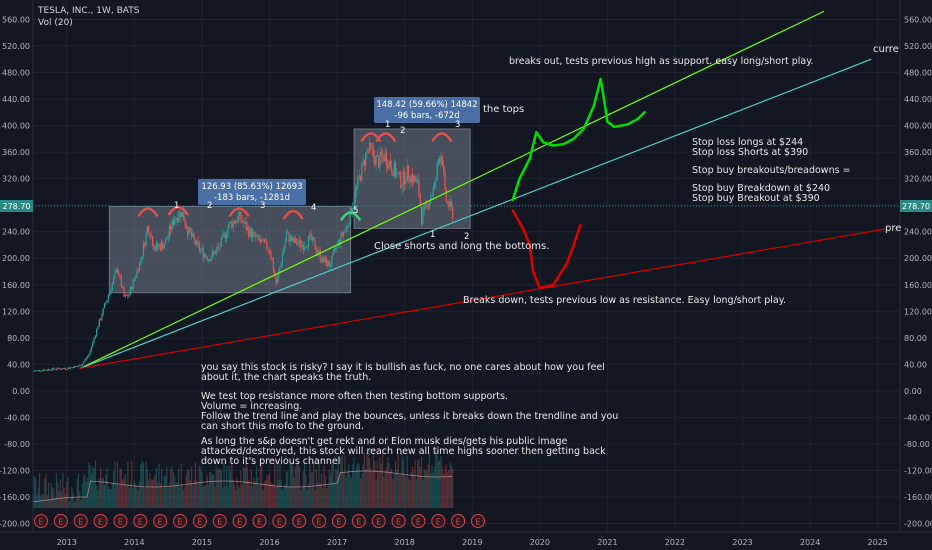  I want to click on y-tick-label-left: 80.00, so click(18, 338).